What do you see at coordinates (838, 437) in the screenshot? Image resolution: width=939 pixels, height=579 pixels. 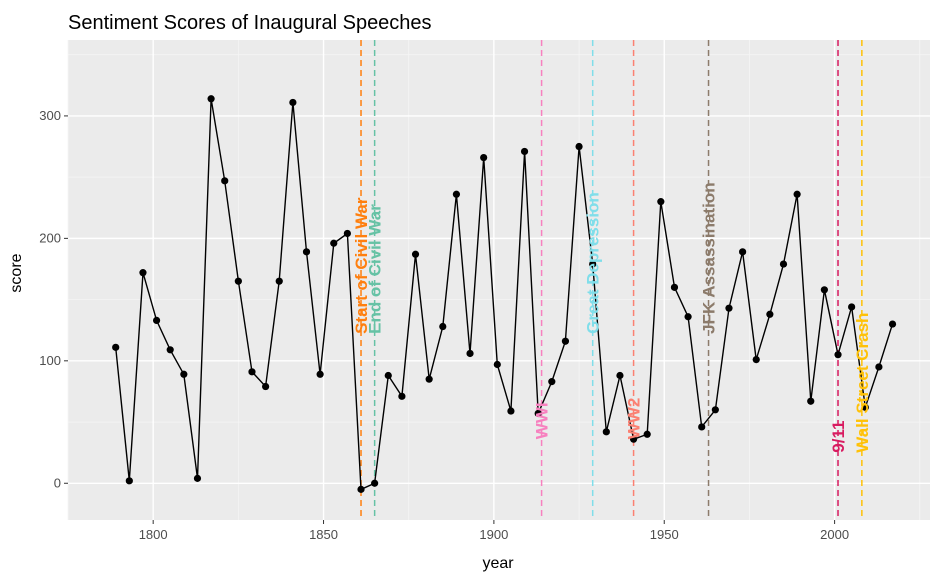 I see `event-label: 9/11` at bounding box center [838, 437].